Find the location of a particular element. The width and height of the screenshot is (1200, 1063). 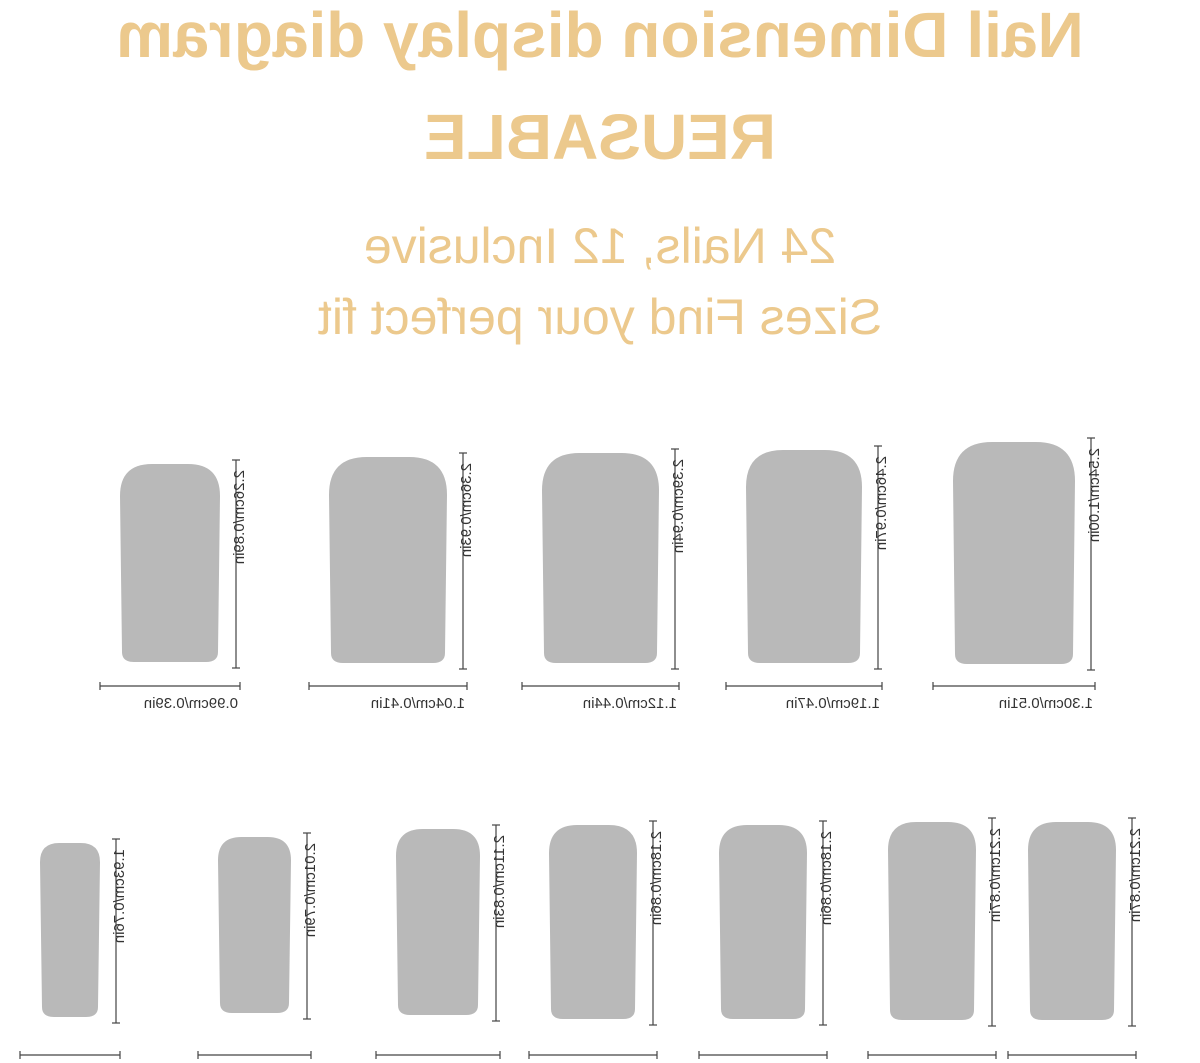

nail-width-label: 1.30cm/0.51in is located at coordinates (1046, 703).